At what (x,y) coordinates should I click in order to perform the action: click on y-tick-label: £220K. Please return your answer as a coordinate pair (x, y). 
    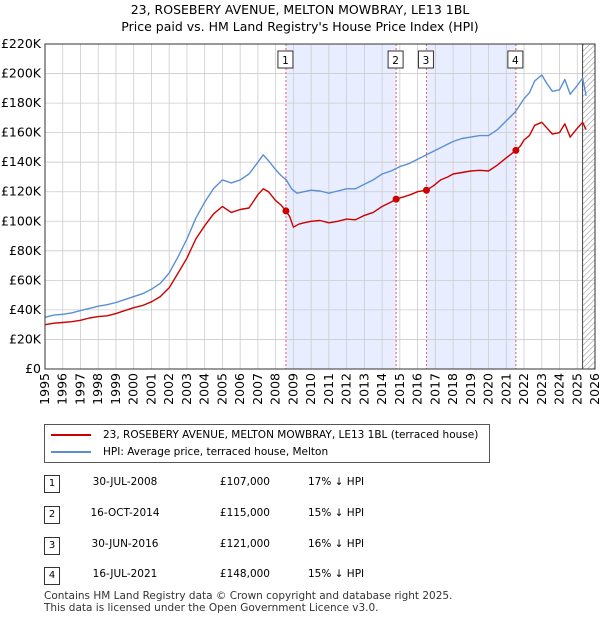
    Looking at the image, I should click on (21, 43).